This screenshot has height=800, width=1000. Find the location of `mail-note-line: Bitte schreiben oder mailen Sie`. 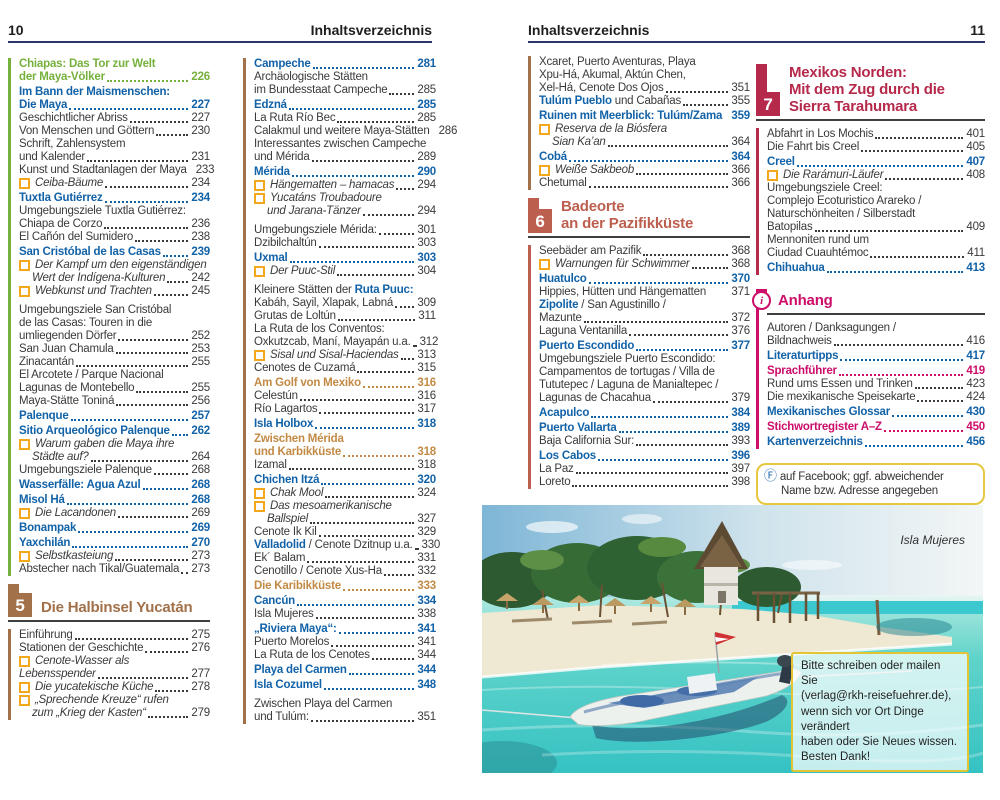

mail-note-line: Bitte schreiben oder mailen Sie is located at coordinates (871, 674).